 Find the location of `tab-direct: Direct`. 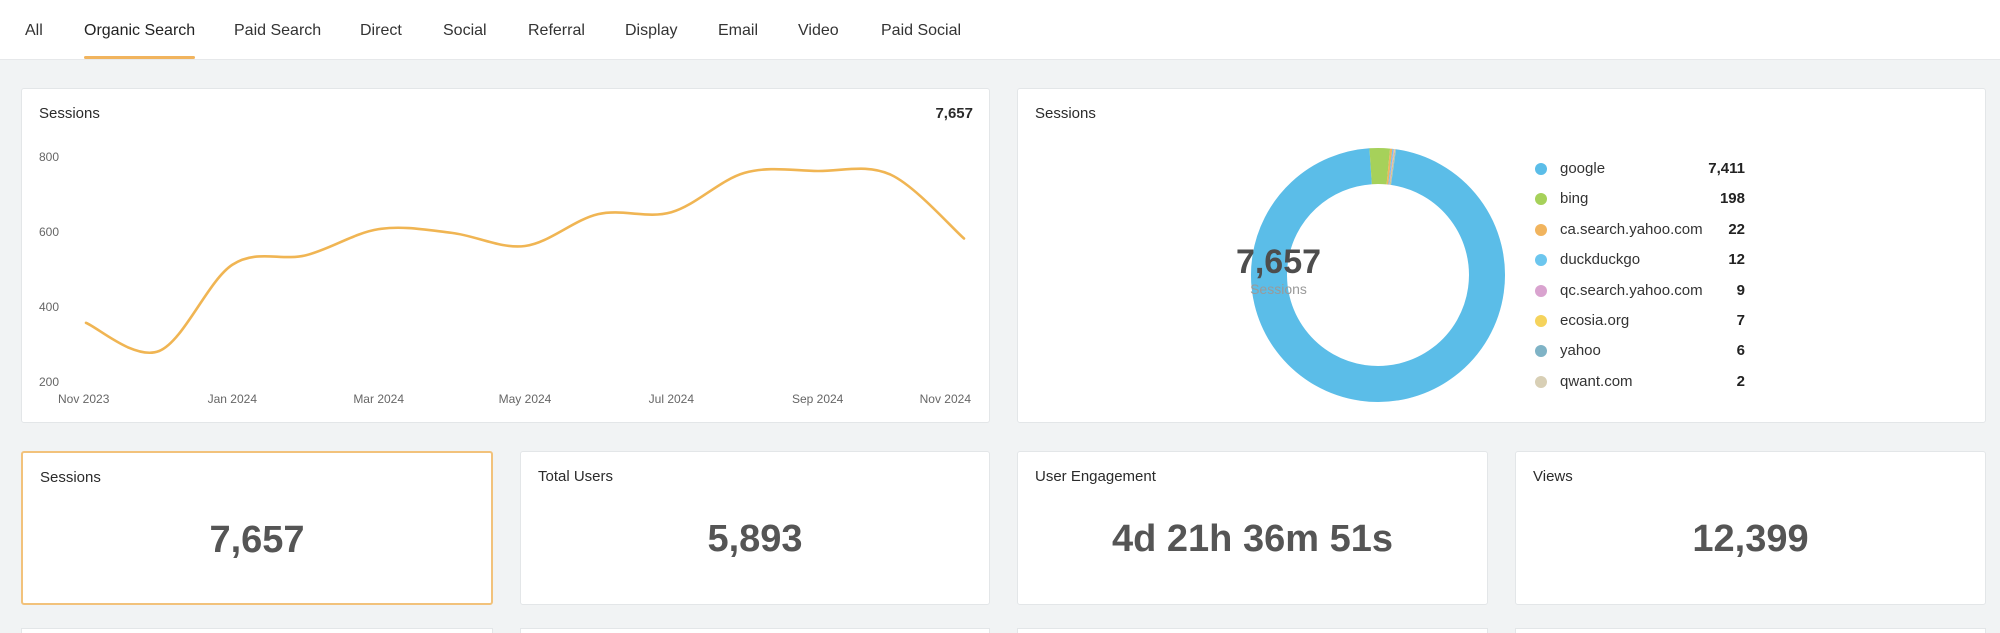

tab-direct: Direct is located at coordinates (381, 30).